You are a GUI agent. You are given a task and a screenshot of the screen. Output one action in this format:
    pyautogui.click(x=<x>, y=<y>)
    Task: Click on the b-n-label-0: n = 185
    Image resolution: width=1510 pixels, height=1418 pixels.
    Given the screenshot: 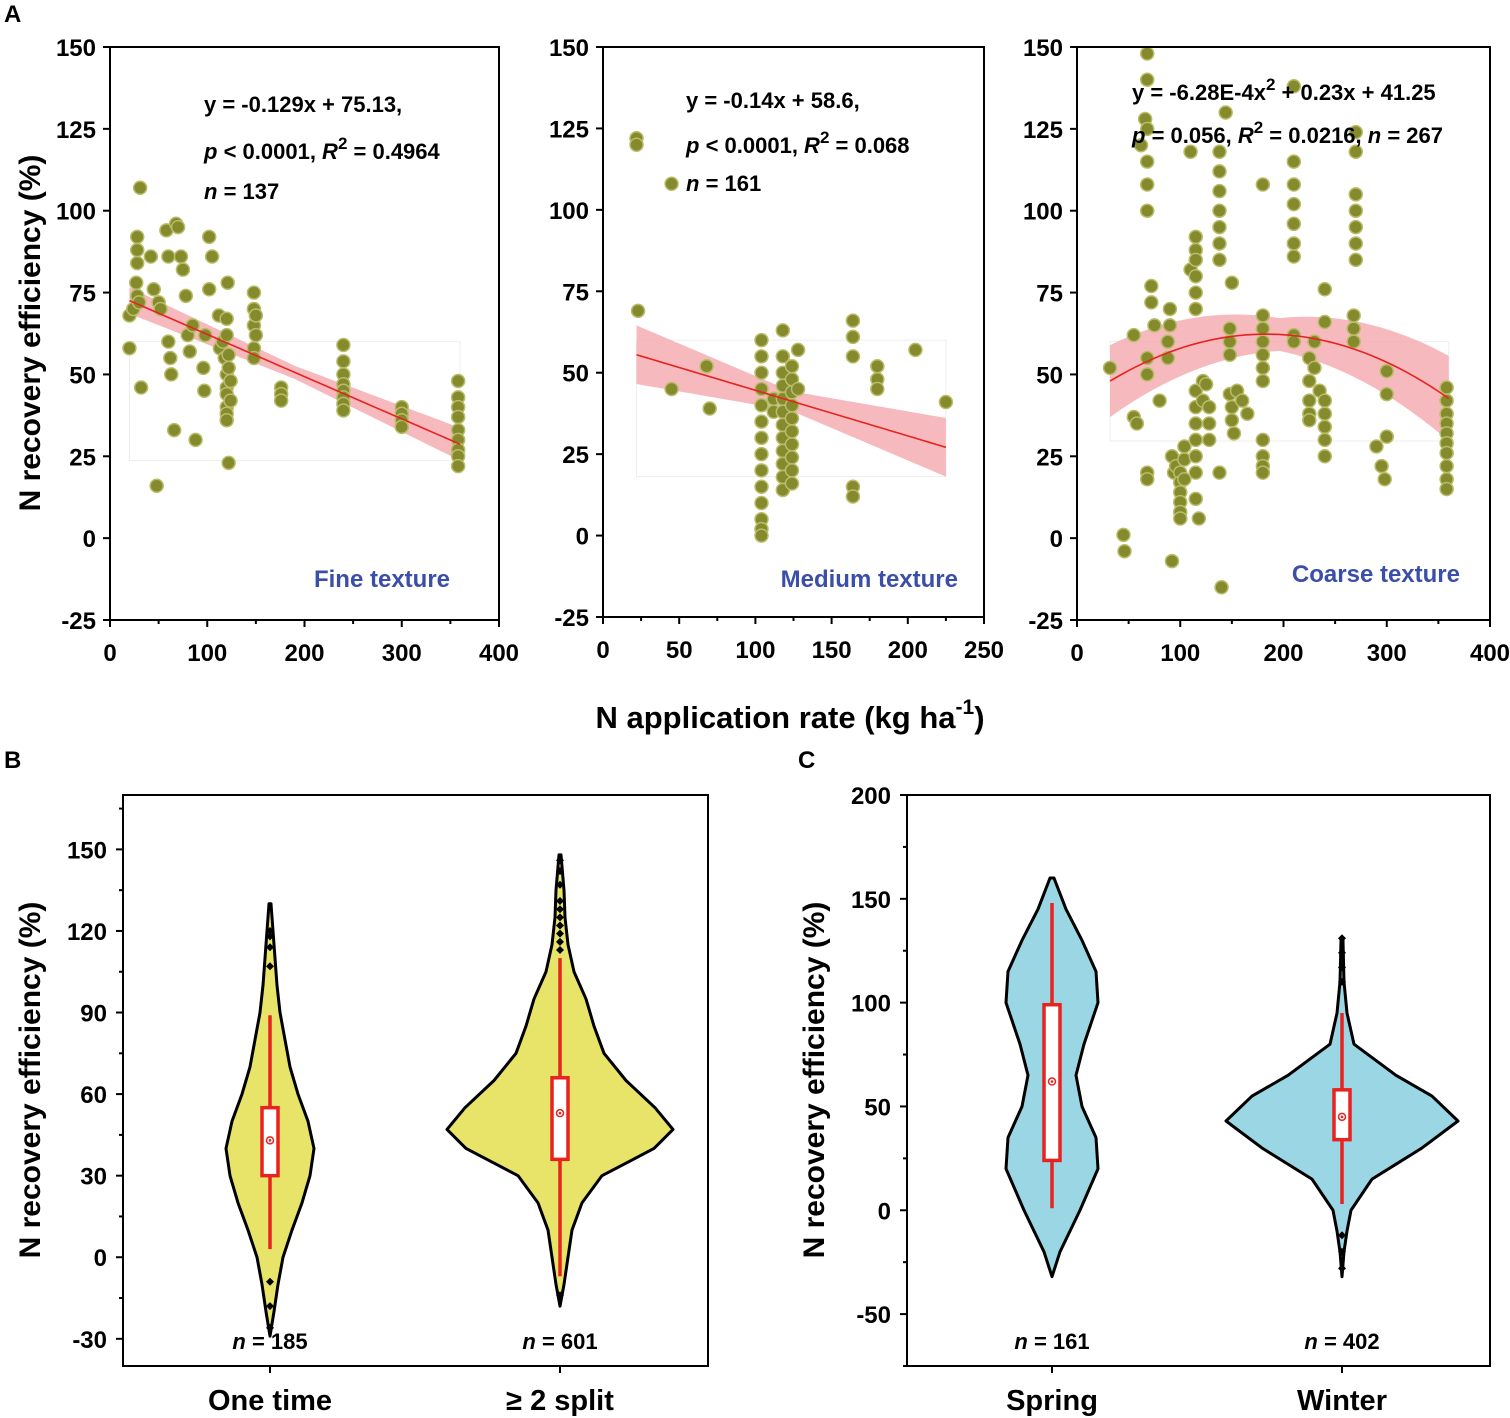 What is the action you would take?
    pyautogui.click(x=269, y=1341)
    